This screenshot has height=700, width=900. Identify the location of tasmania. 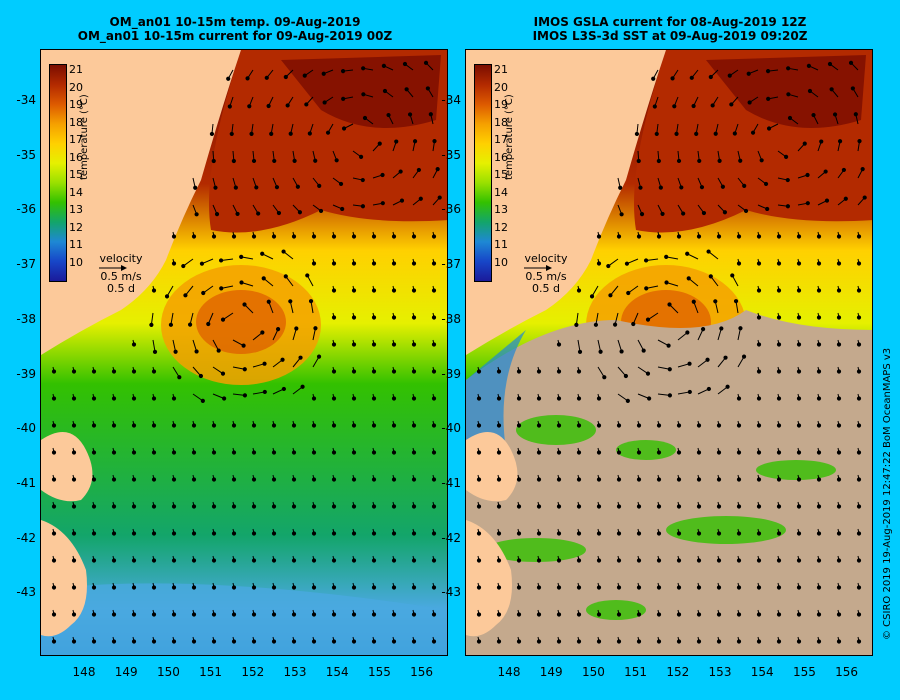
(64, 578).